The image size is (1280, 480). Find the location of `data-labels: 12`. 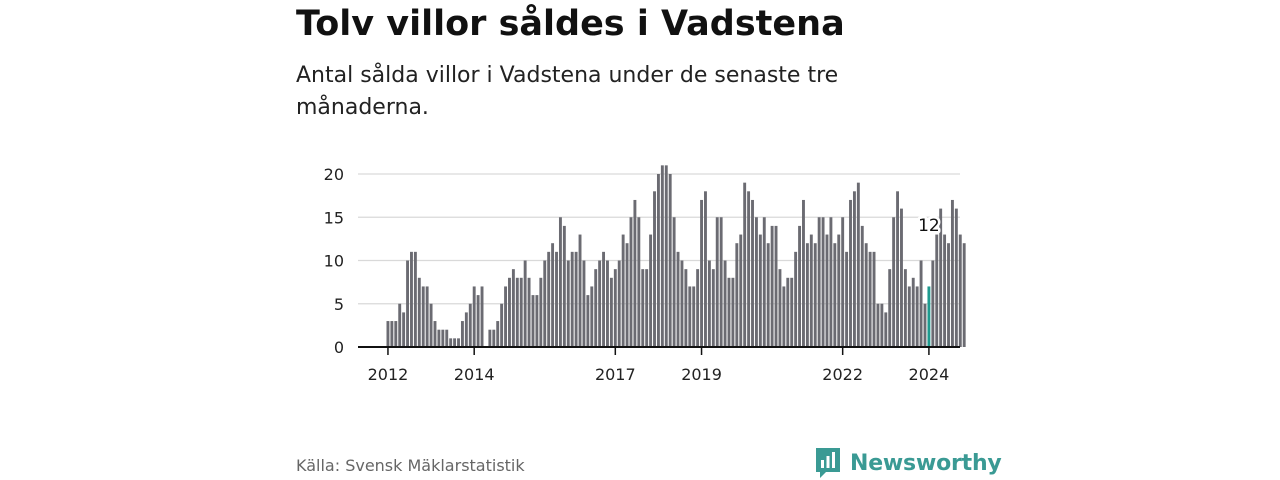

data-labels: 12 is located at coordinates (929, 226).